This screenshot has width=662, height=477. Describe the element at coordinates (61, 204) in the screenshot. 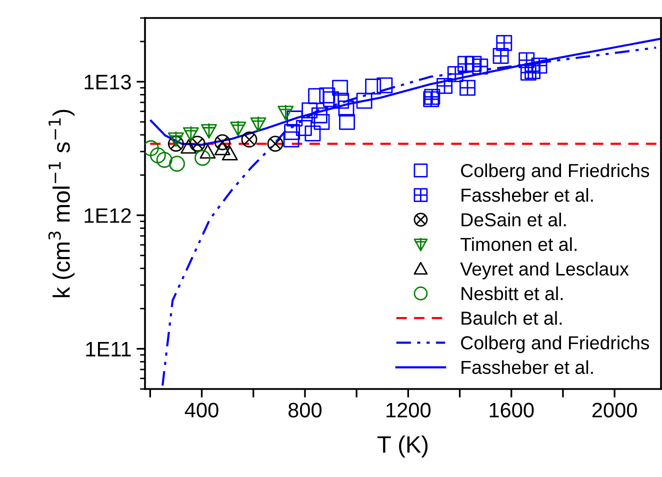

I see `y-axis-title: k (cm$^{3}$ mol$^{−1}$ s$^{−1}$)` at that location.